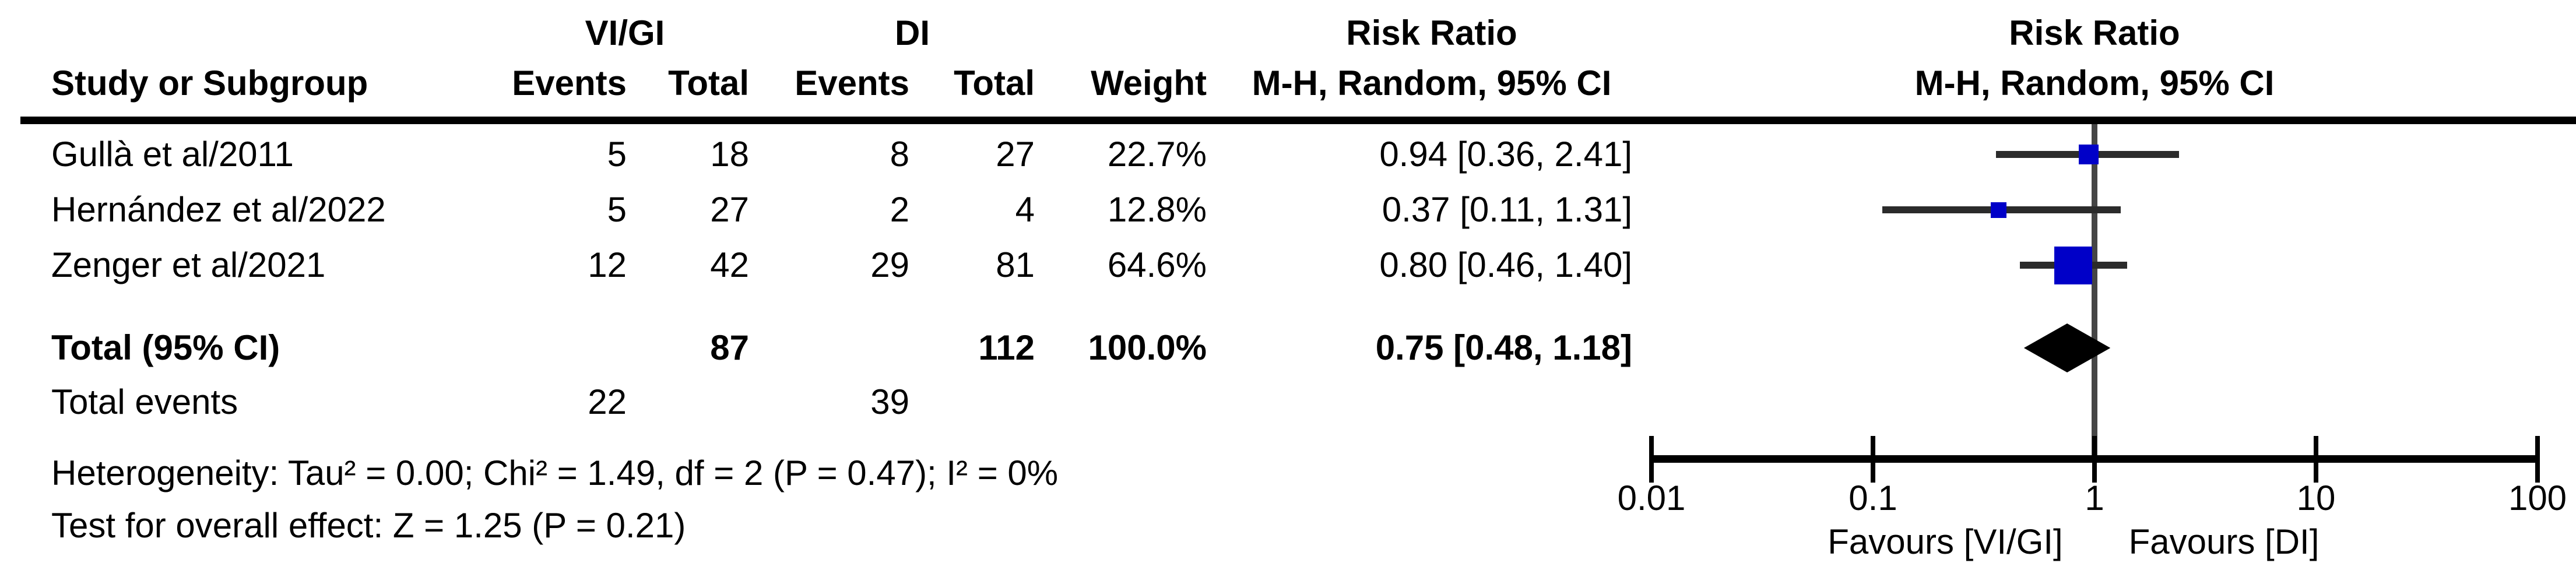 The image size is (2576, 577). What do you see at coordinates (569, 83) in the screenshot?
I see `events1-header: Events` at bounding box center [569, 83].